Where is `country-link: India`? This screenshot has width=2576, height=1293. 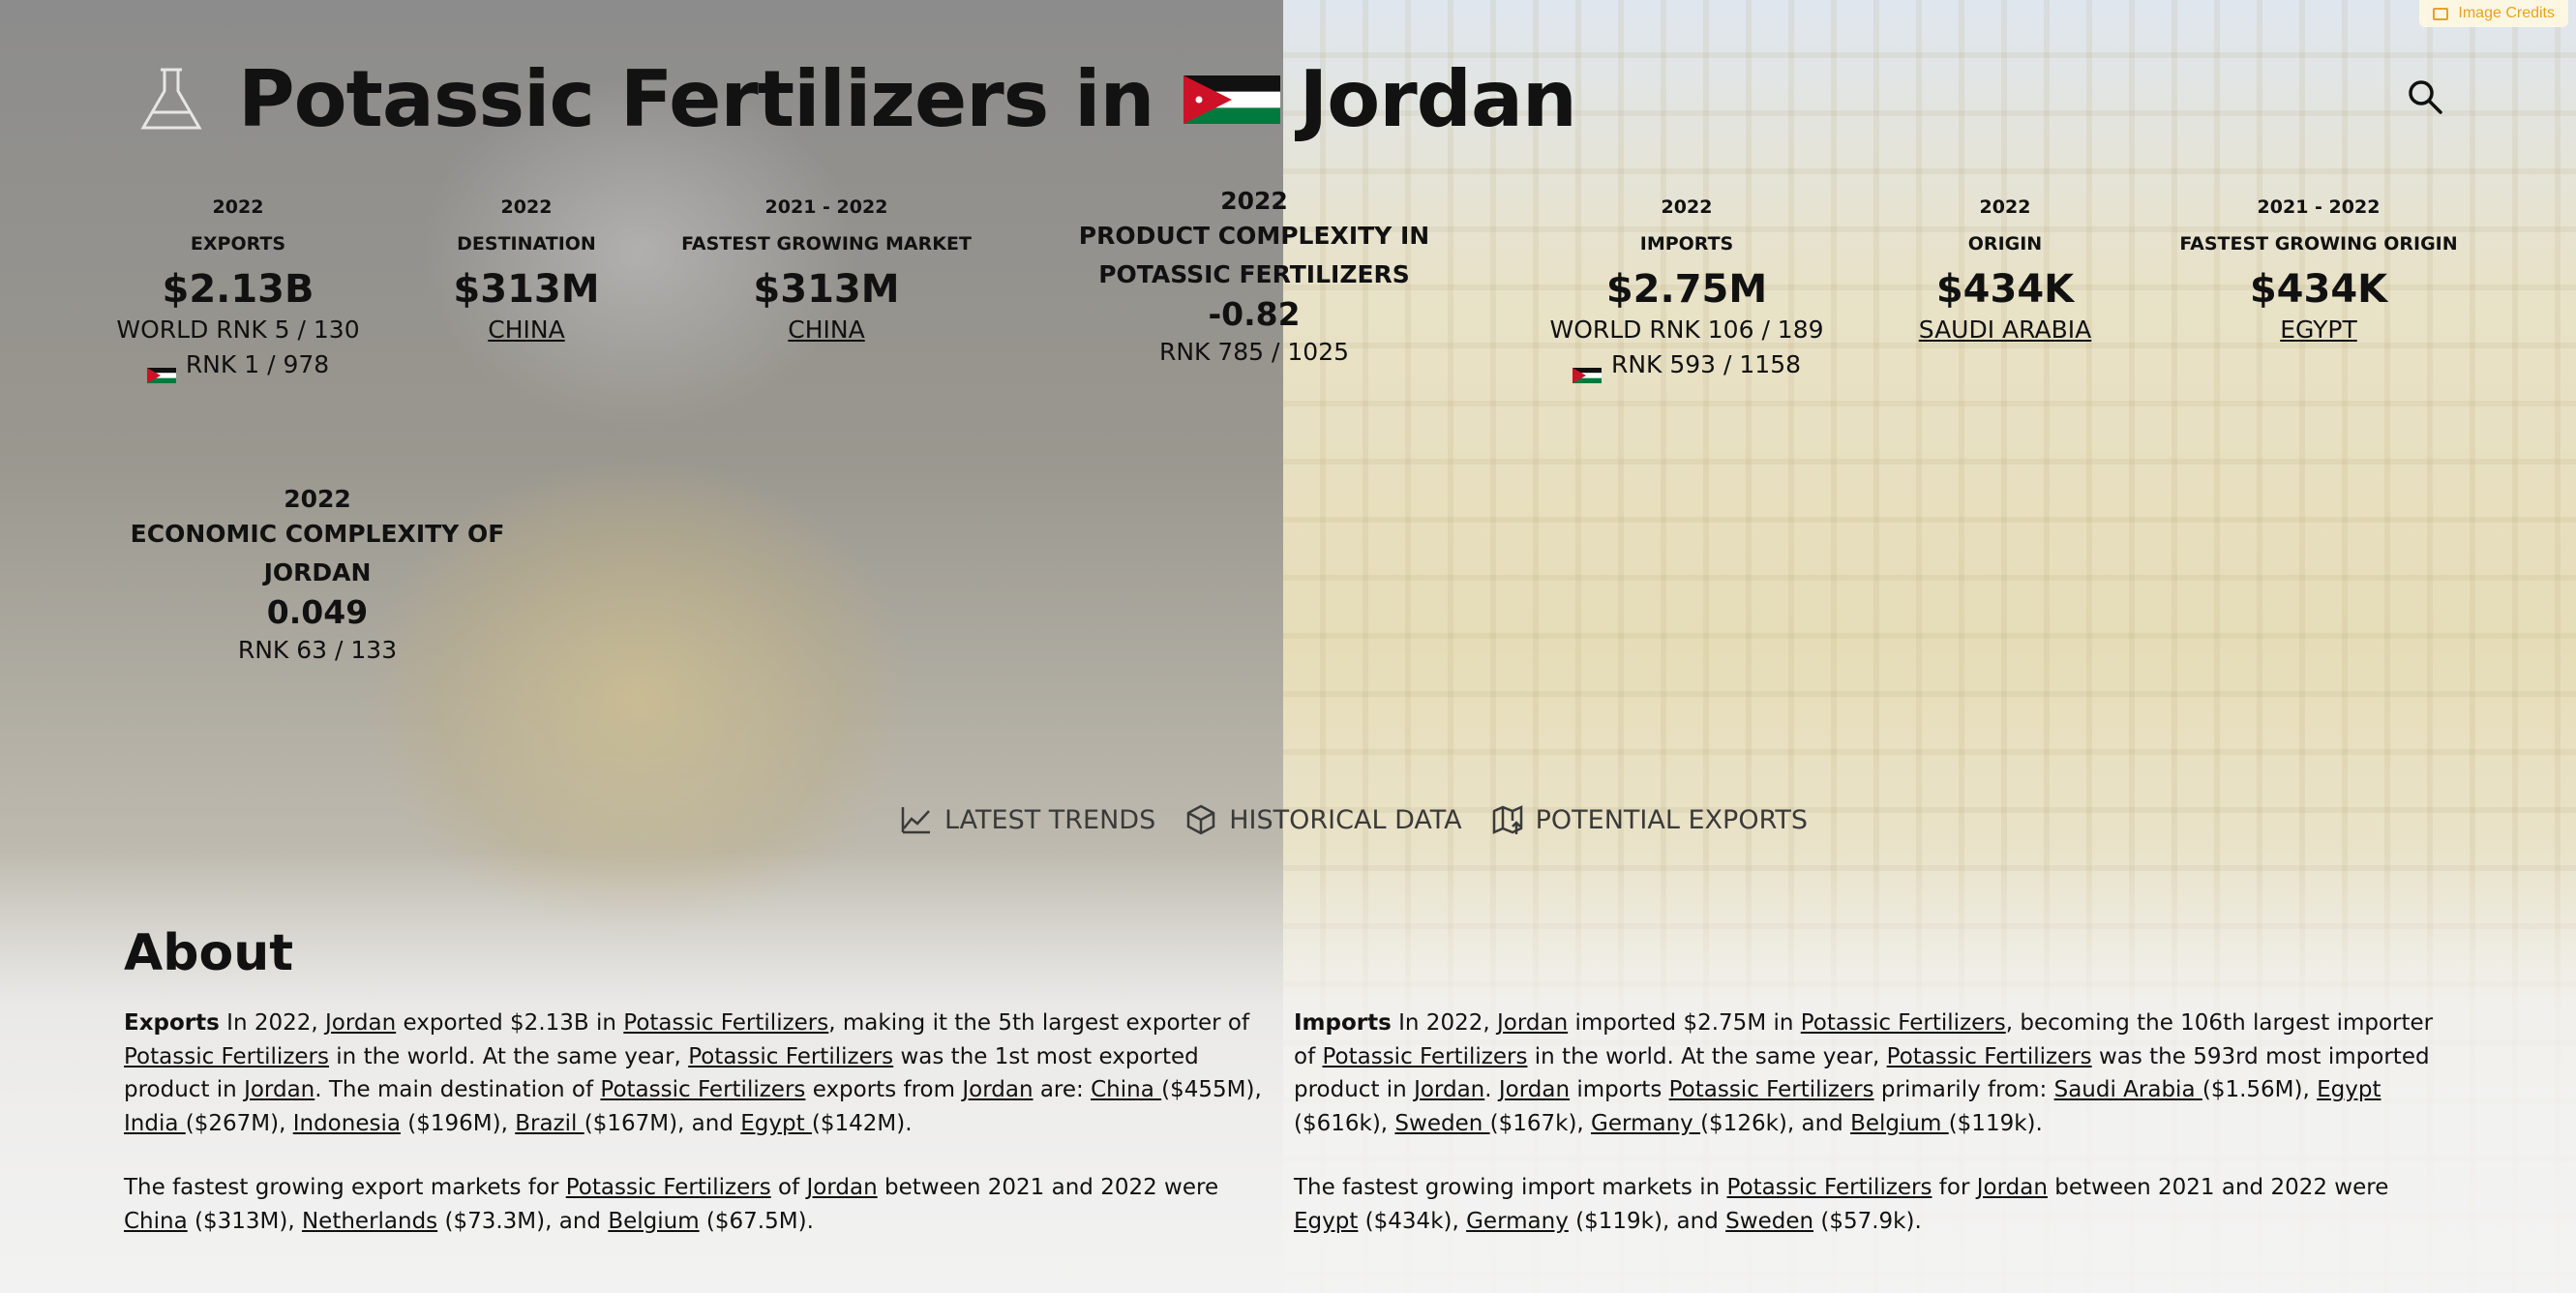 country-link: India is located at coordinates (155, 1123).